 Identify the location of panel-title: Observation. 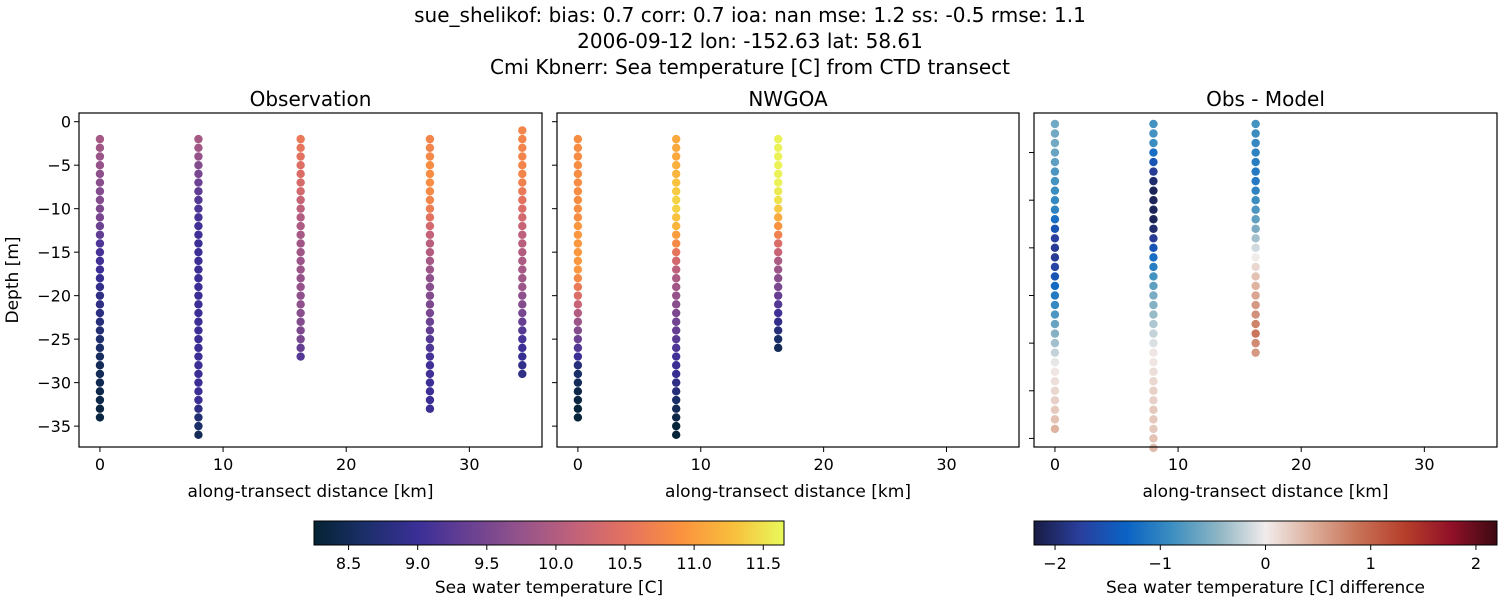
(311, 99).